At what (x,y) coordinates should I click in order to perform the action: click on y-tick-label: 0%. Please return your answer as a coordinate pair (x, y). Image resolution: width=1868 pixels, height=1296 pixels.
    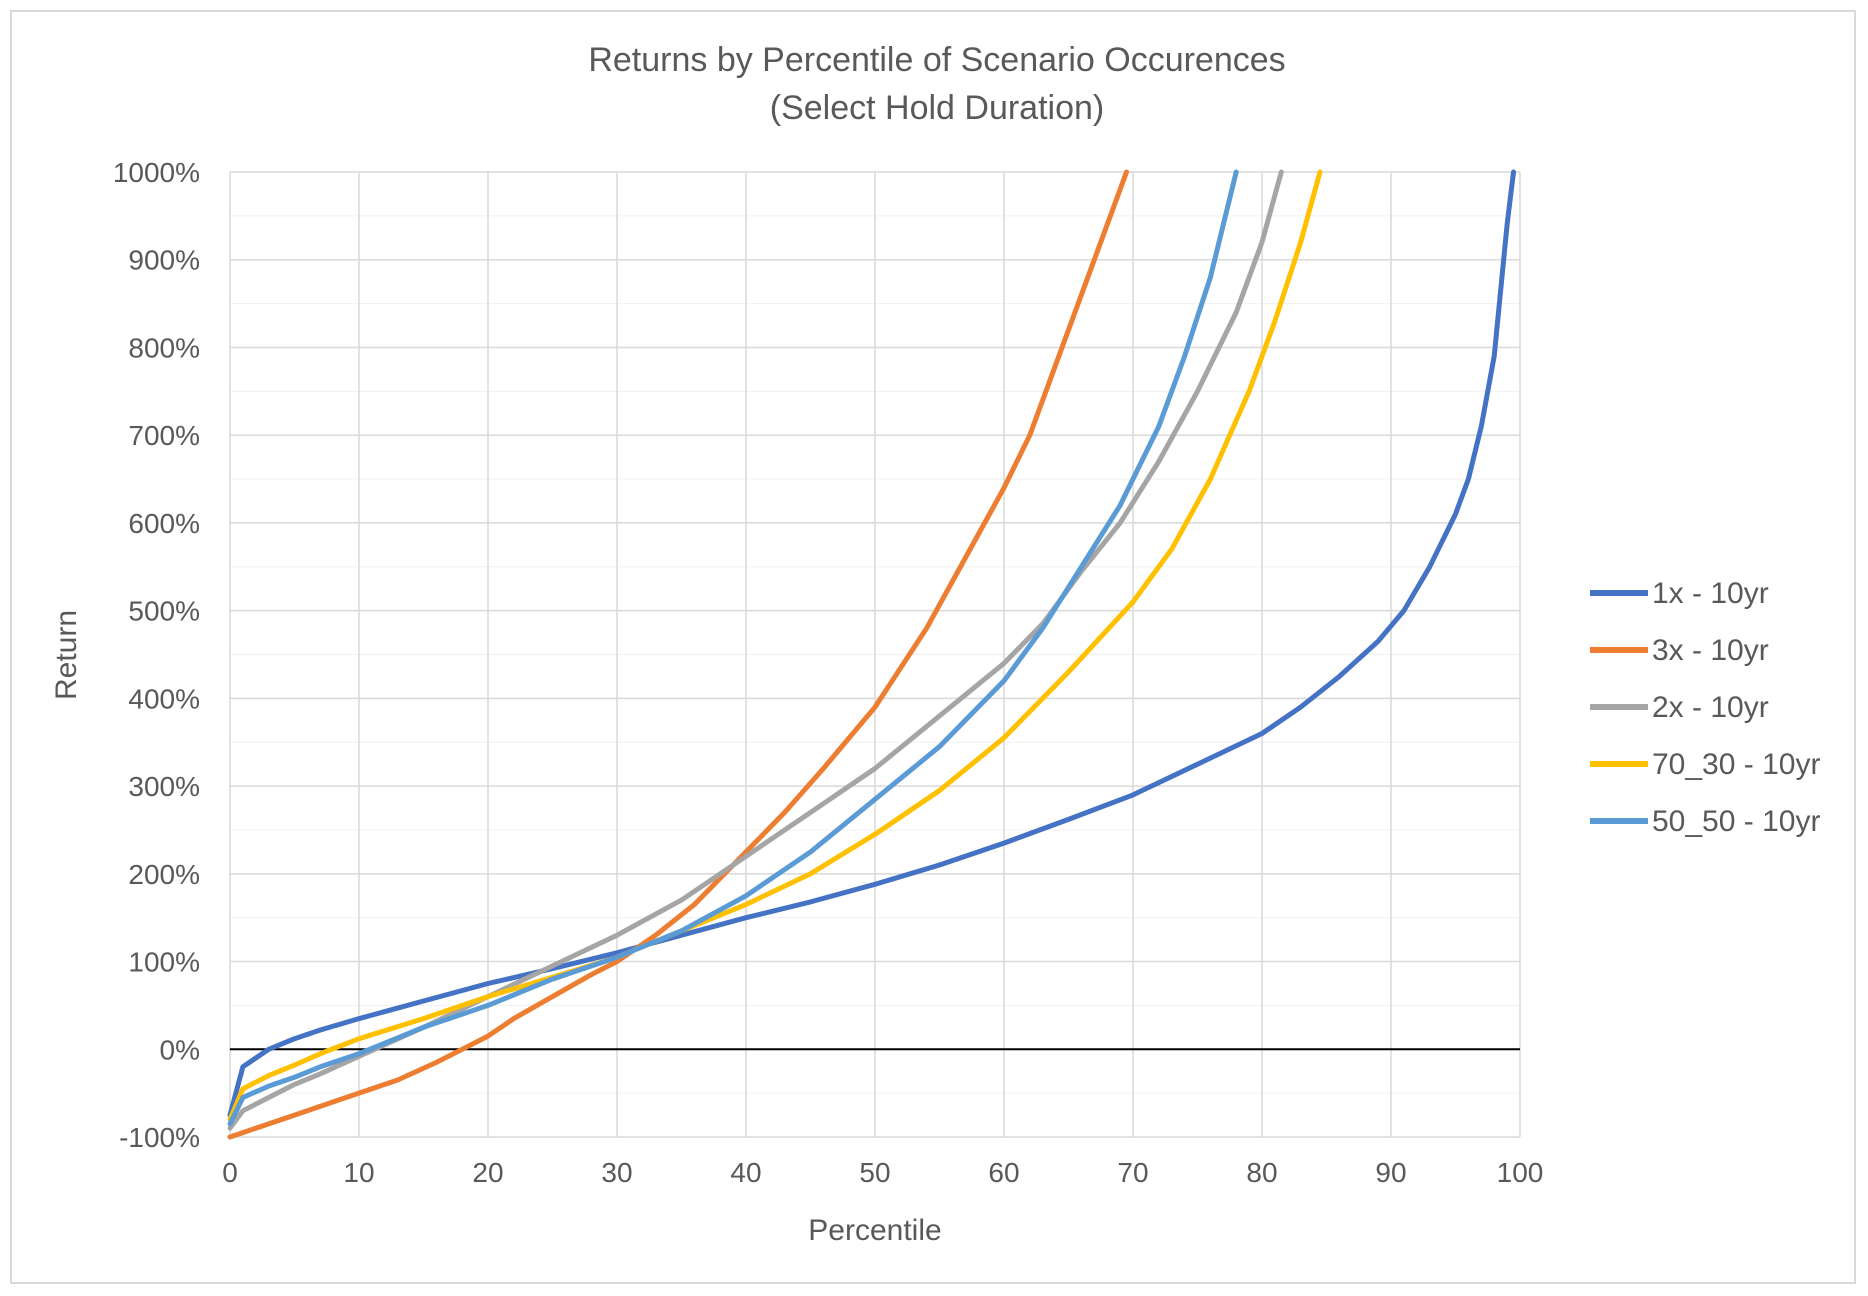
    Looking at the image, I should click on (180, 1049).